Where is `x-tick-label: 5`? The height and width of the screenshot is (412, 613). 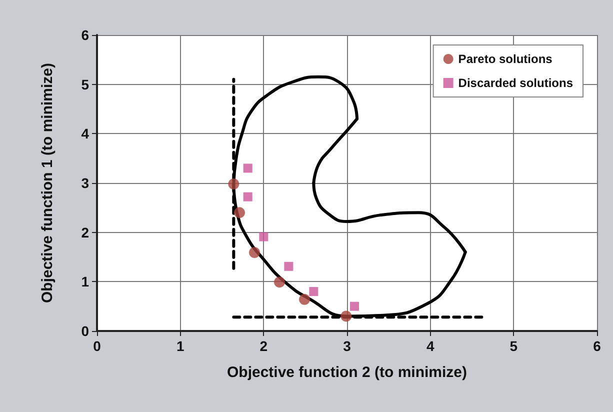
x-tick-label: 5 is located at coordinates (514, 346).